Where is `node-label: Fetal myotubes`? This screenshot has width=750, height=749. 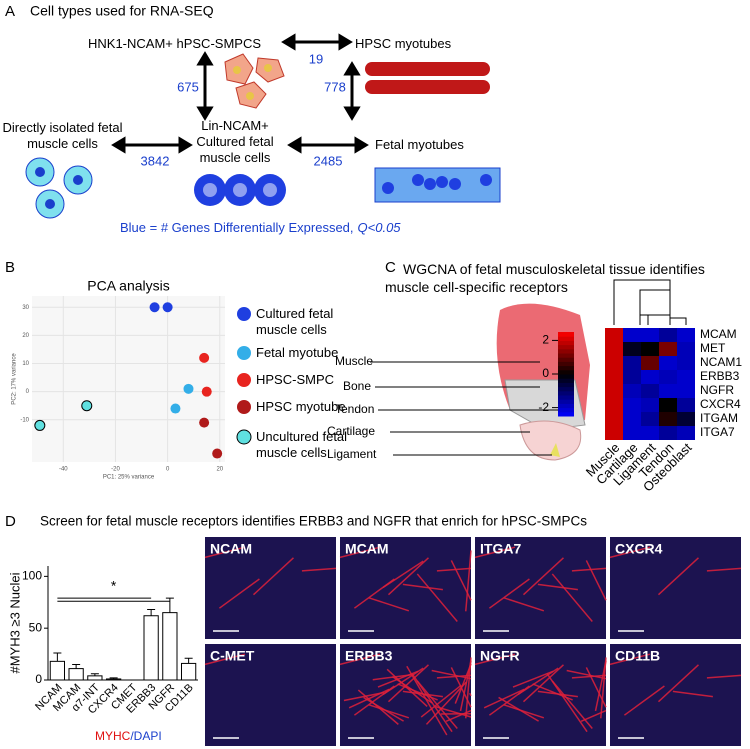
node-label: Fetal myotubes is located at coordinates (419, 144).